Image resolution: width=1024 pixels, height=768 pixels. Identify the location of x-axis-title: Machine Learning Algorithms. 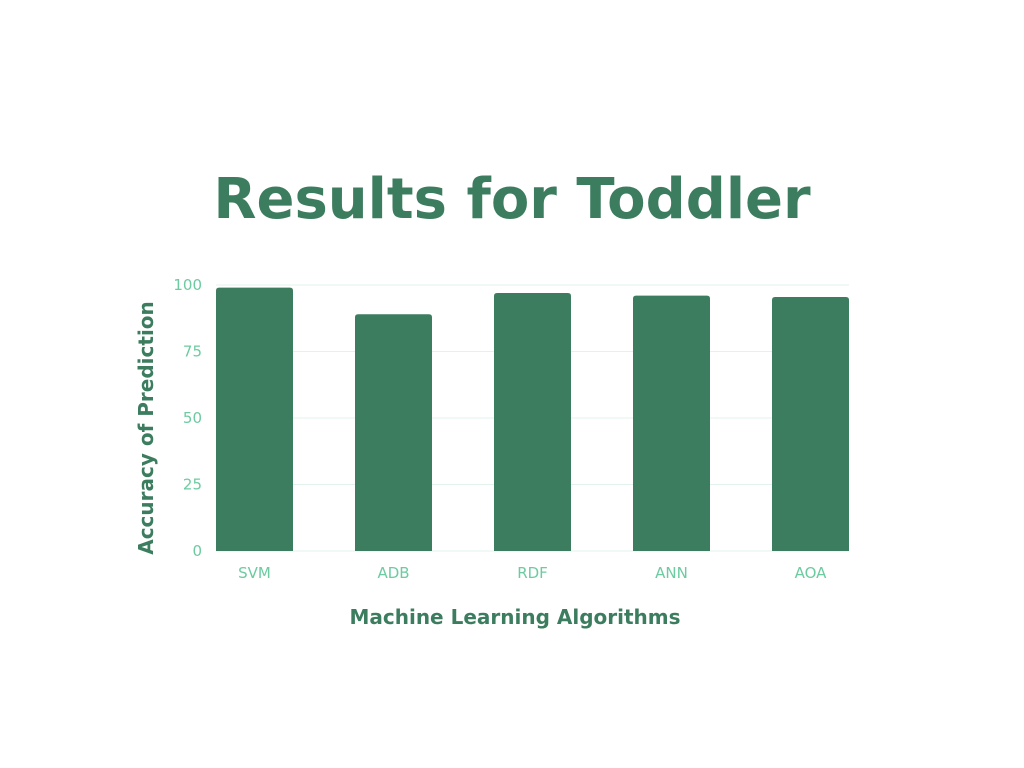
(514, 617).